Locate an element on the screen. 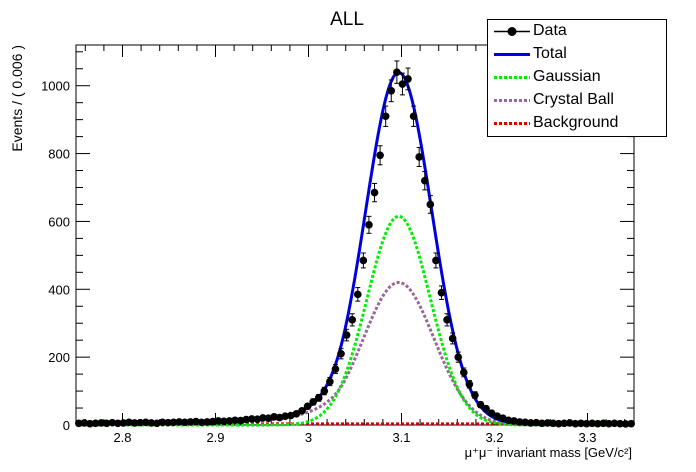 The image size is (696, 472). chart-title: ALL is located at coordinates (347, 19).